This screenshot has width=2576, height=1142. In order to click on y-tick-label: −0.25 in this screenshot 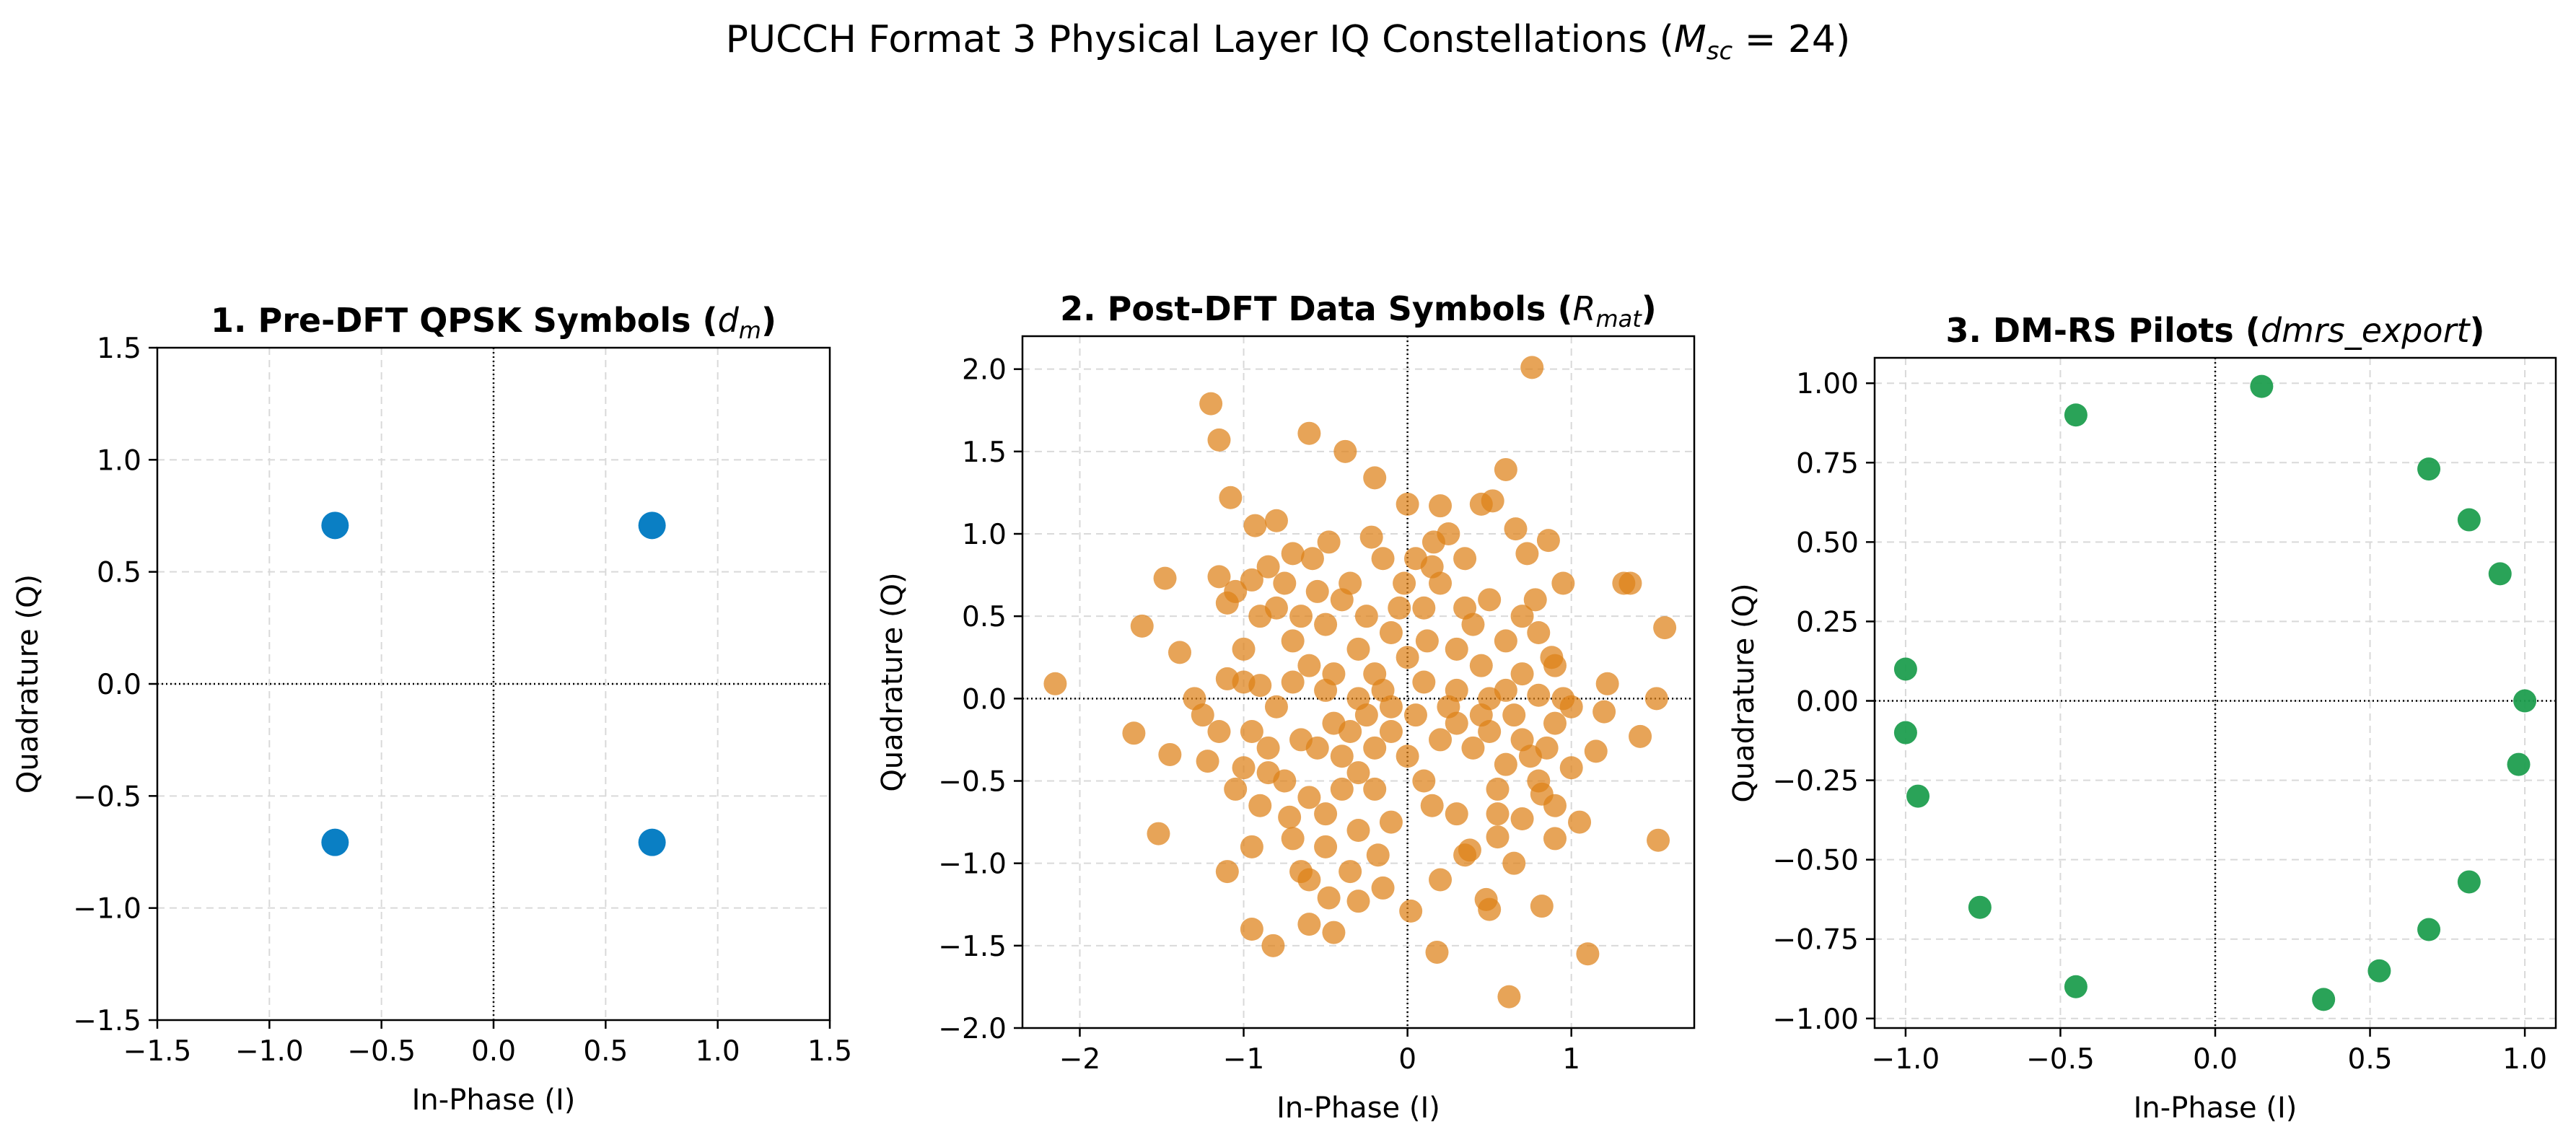, I will do `click(1815, 781)`.